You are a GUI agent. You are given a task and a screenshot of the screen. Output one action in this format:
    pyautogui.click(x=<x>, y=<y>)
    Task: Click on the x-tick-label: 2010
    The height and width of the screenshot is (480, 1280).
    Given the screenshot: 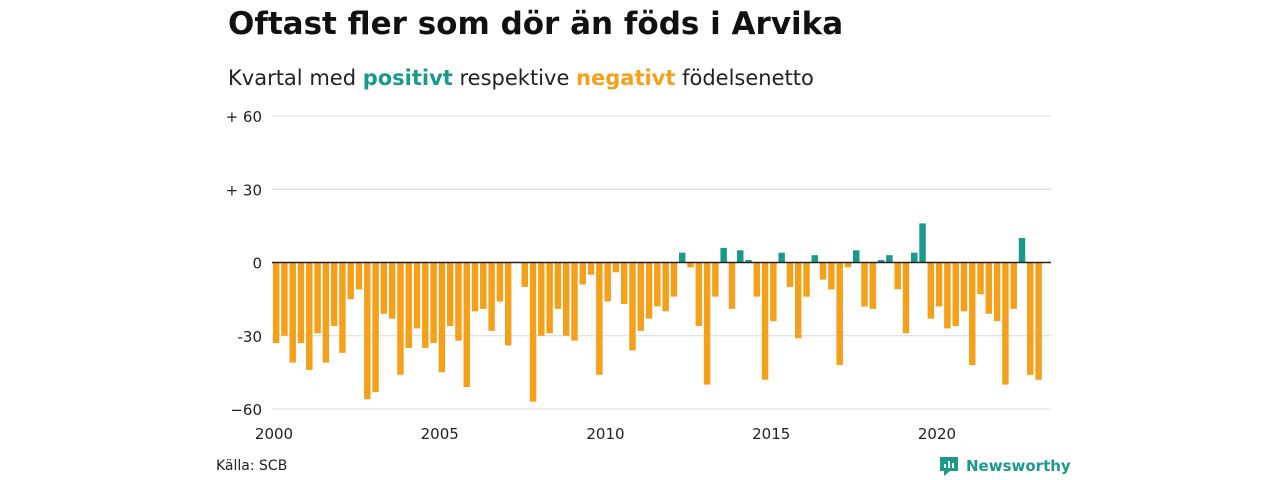 What is the action you would take?
    pyautogui.click(x=605, y=434)
    